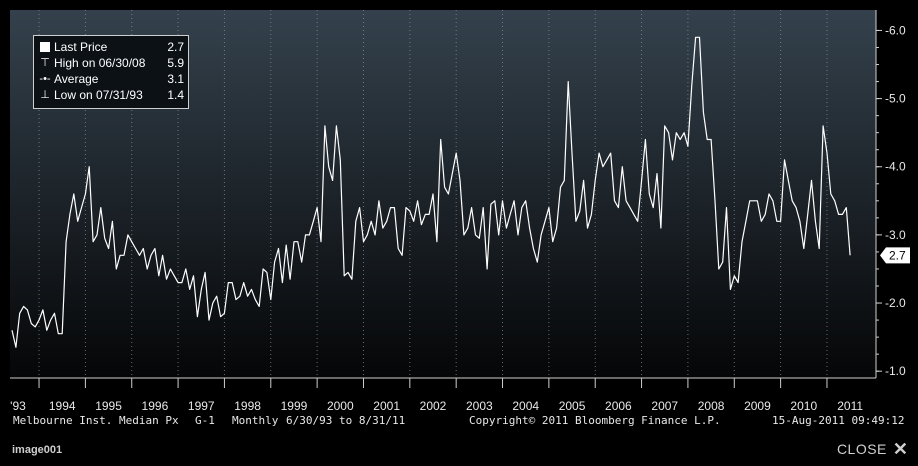  What do you see at coordinates (205, 420) in the screenshot?
I see `footer-chart-code: G-1` at bounding box center [205, 420].